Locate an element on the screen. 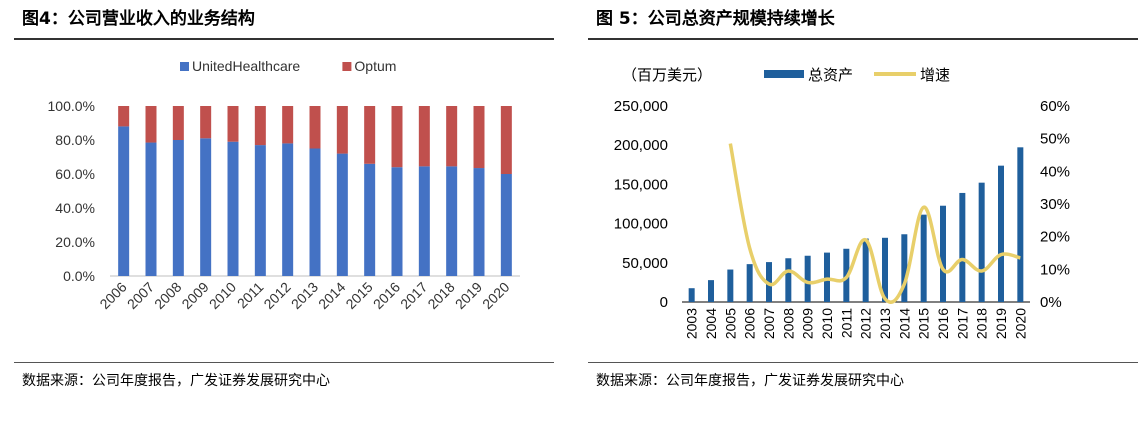 Image resolution: width=1147 pixels, height=421 pixels. right-y-tick-label: 20% is located at coordinates (1055, 237).